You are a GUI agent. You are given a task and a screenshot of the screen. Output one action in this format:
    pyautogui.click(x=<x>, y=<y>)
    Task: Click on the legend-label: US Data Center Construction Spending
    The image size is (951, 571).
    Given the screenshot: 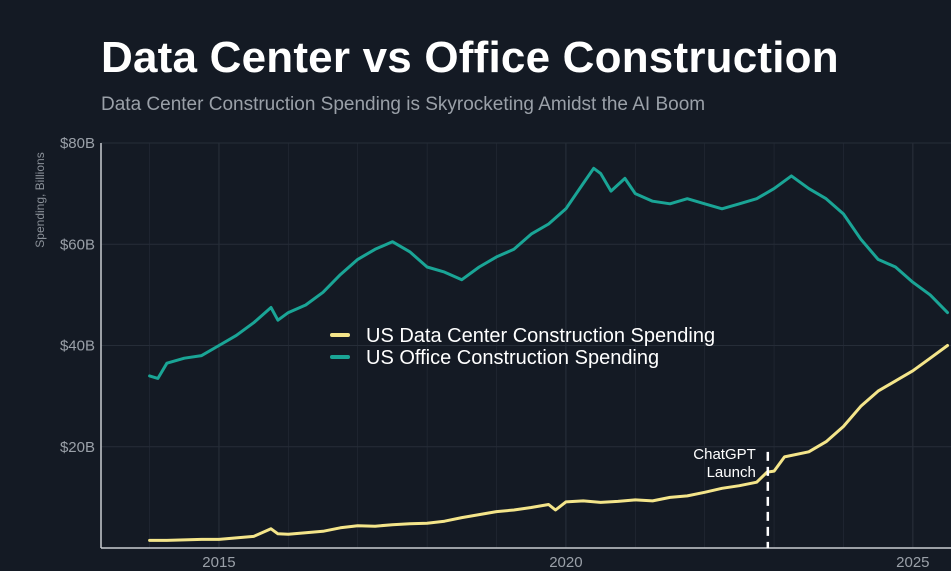 What is the action you would take?
    pyautogui.click(x=540, y=336)
    